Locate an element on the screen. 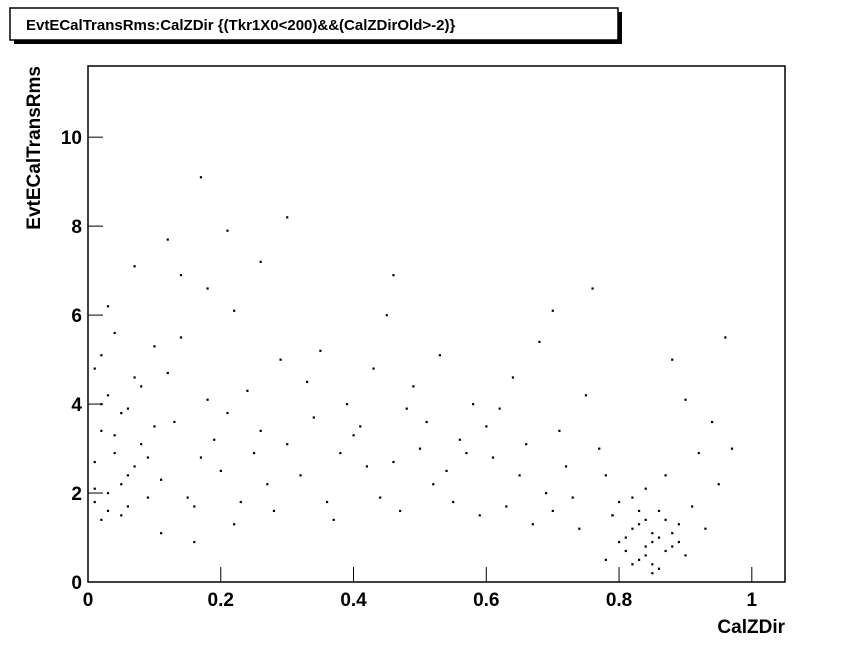 The height and width of the screenshot is (646, 858). x-tick-label: 0.6 is located at coordinates (486, 600).